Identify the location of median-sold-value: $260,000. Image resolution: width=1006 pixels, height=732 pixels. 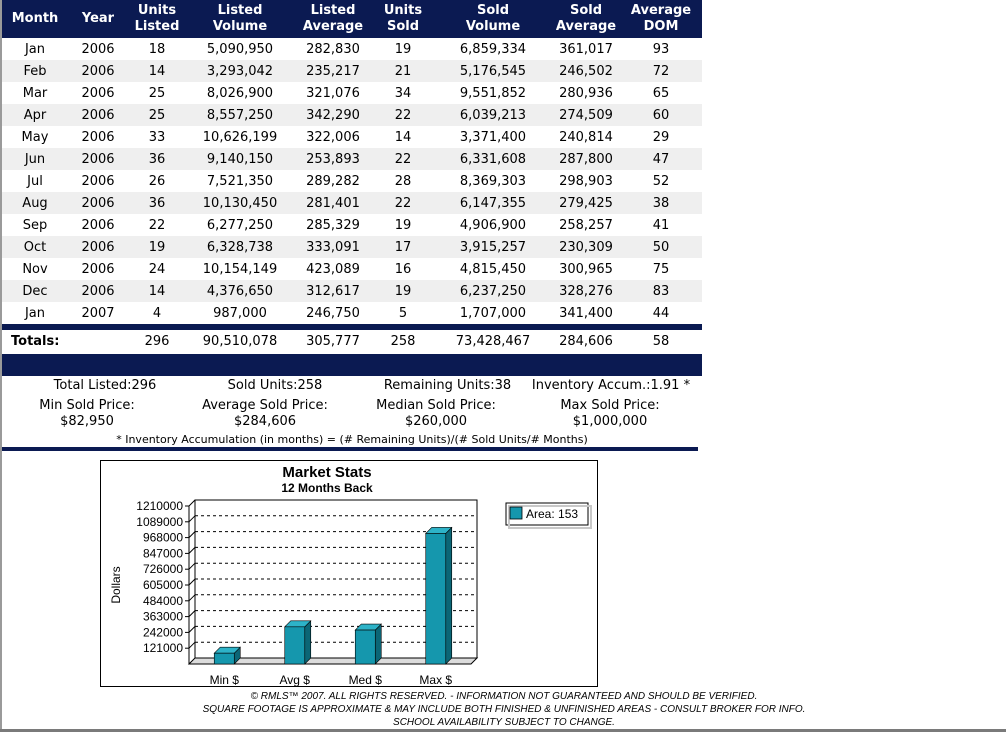
(436, 421).